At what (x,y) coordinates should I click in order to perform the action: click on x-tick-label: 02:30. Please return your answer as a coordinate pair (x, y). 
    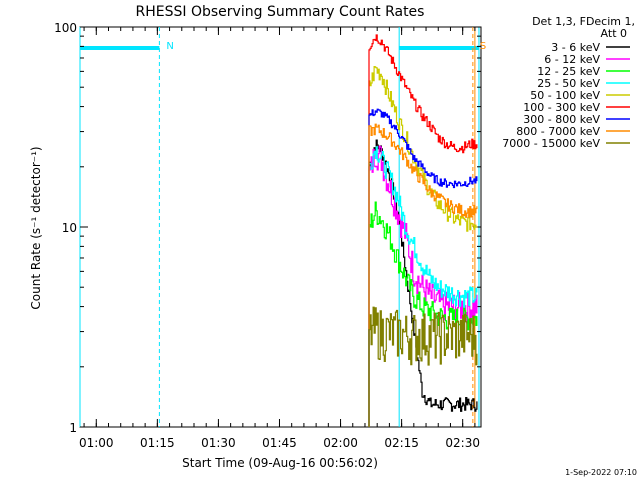
    Looking at the image, I should click on (462, 443).